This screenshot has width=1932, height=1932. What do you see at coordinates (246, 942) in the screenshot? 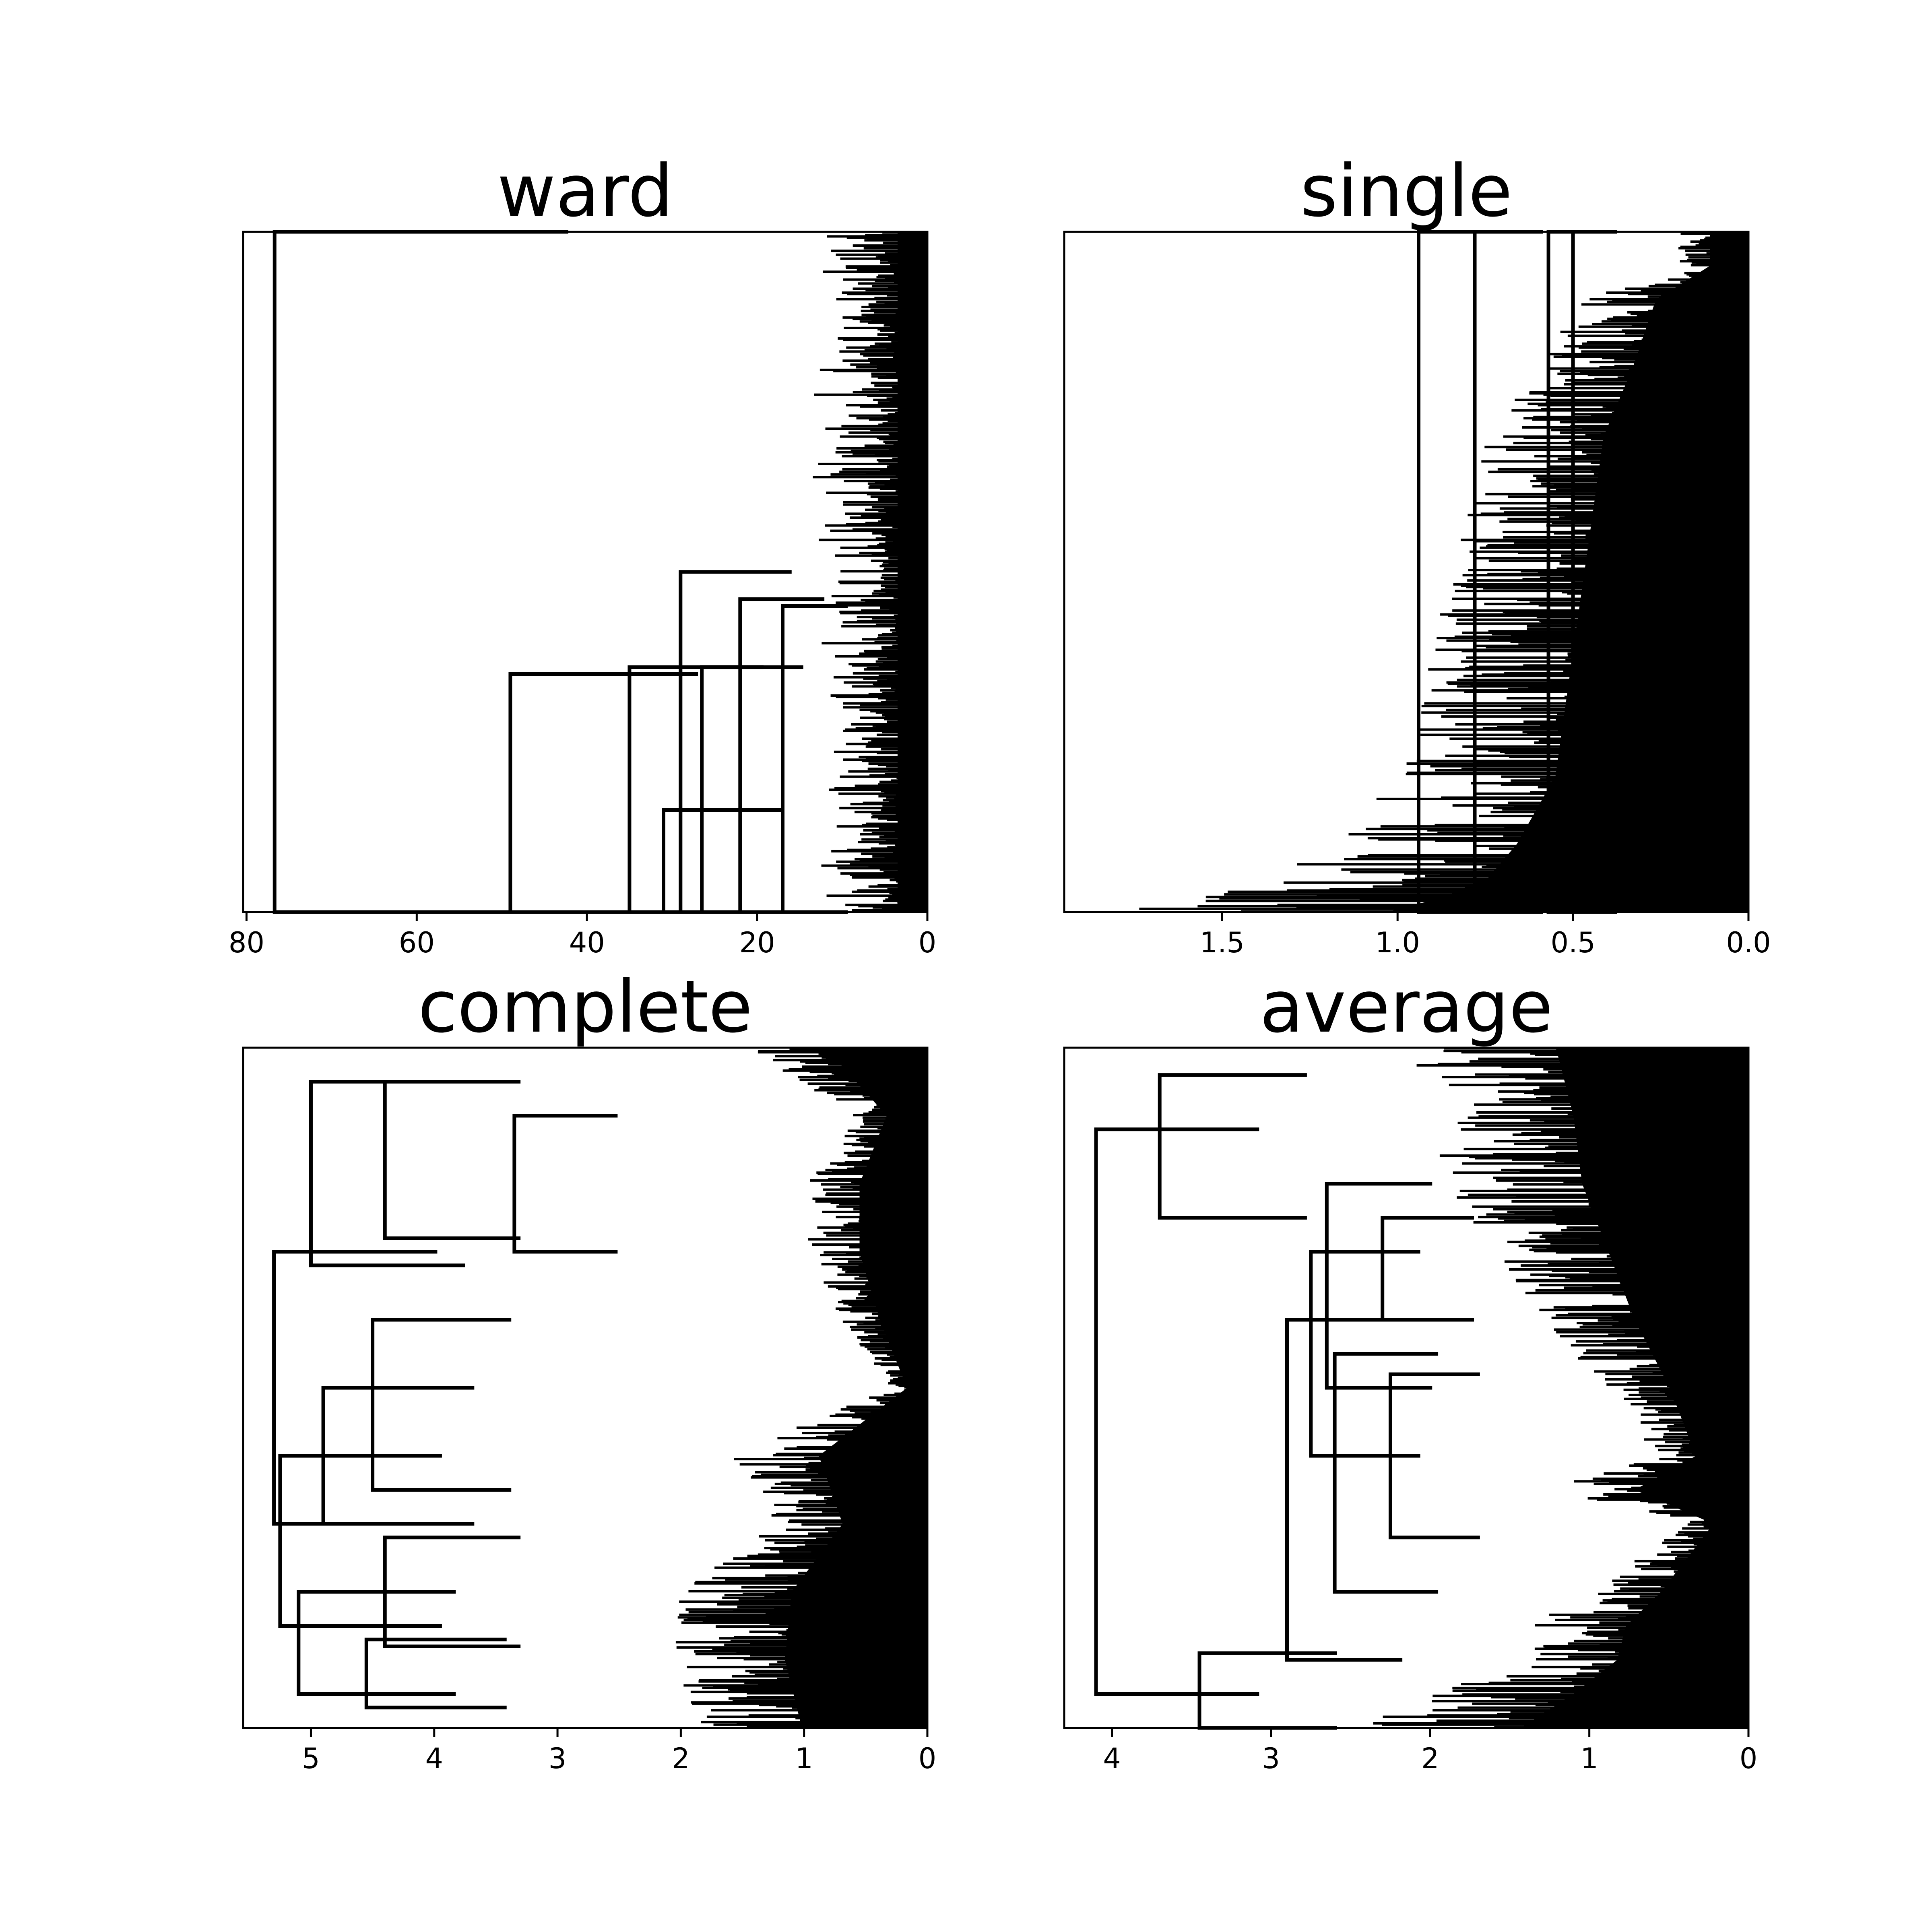
I see `x-tick-label: 80` at bounding box center [246, 942].